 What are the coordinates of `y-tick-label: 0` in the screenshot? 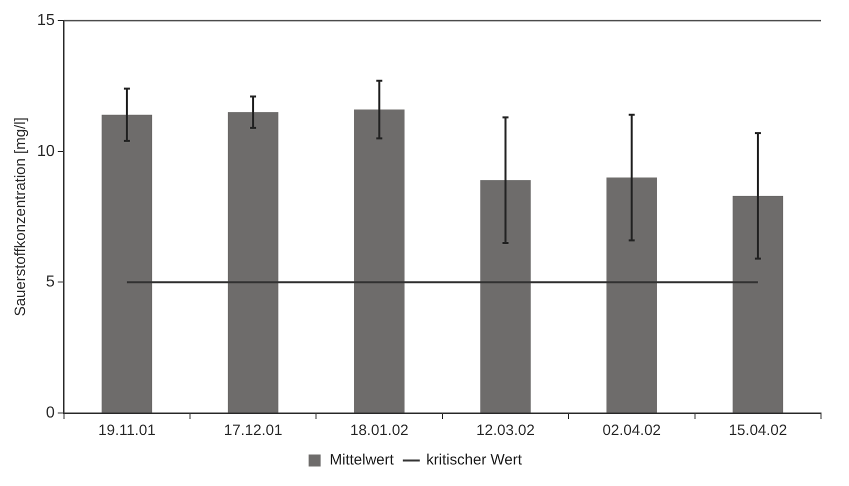 It's located at (50, 413).